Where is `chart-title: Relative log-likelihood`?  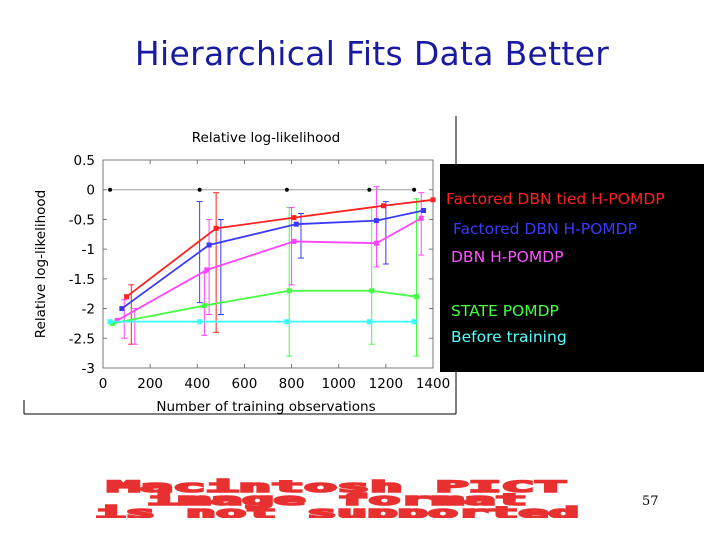
chart-title: Relative log-likelihood is located at coordinates (266, 138).